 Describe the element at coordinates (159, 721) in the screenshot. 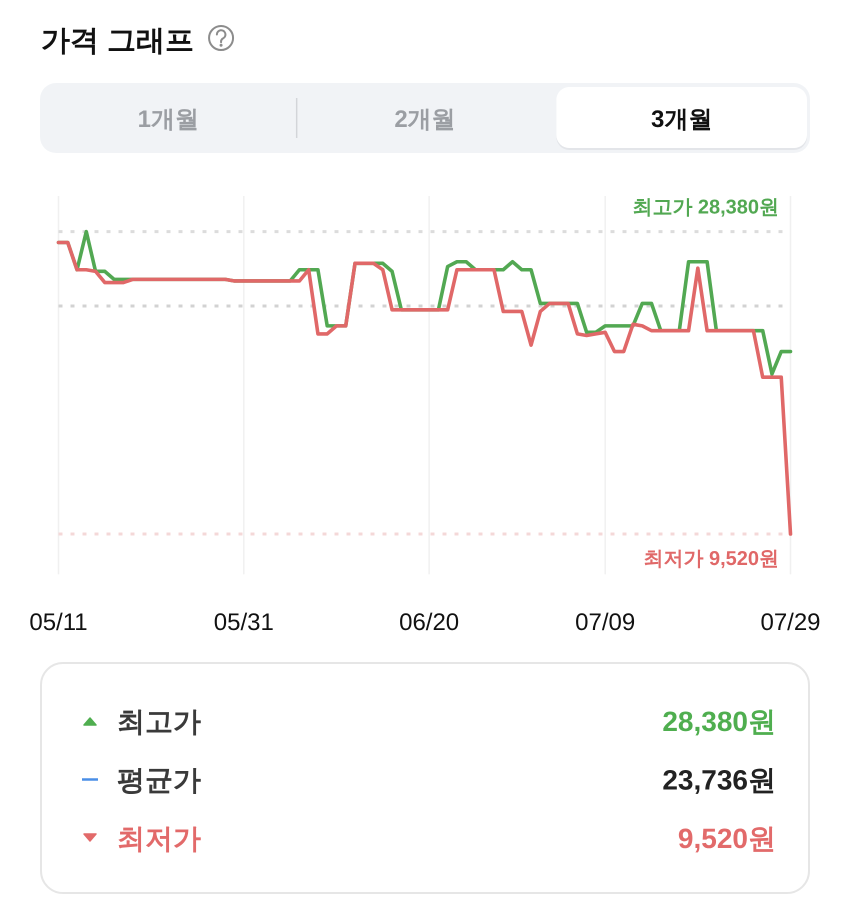

I see `category-label: 최고가` at that location.